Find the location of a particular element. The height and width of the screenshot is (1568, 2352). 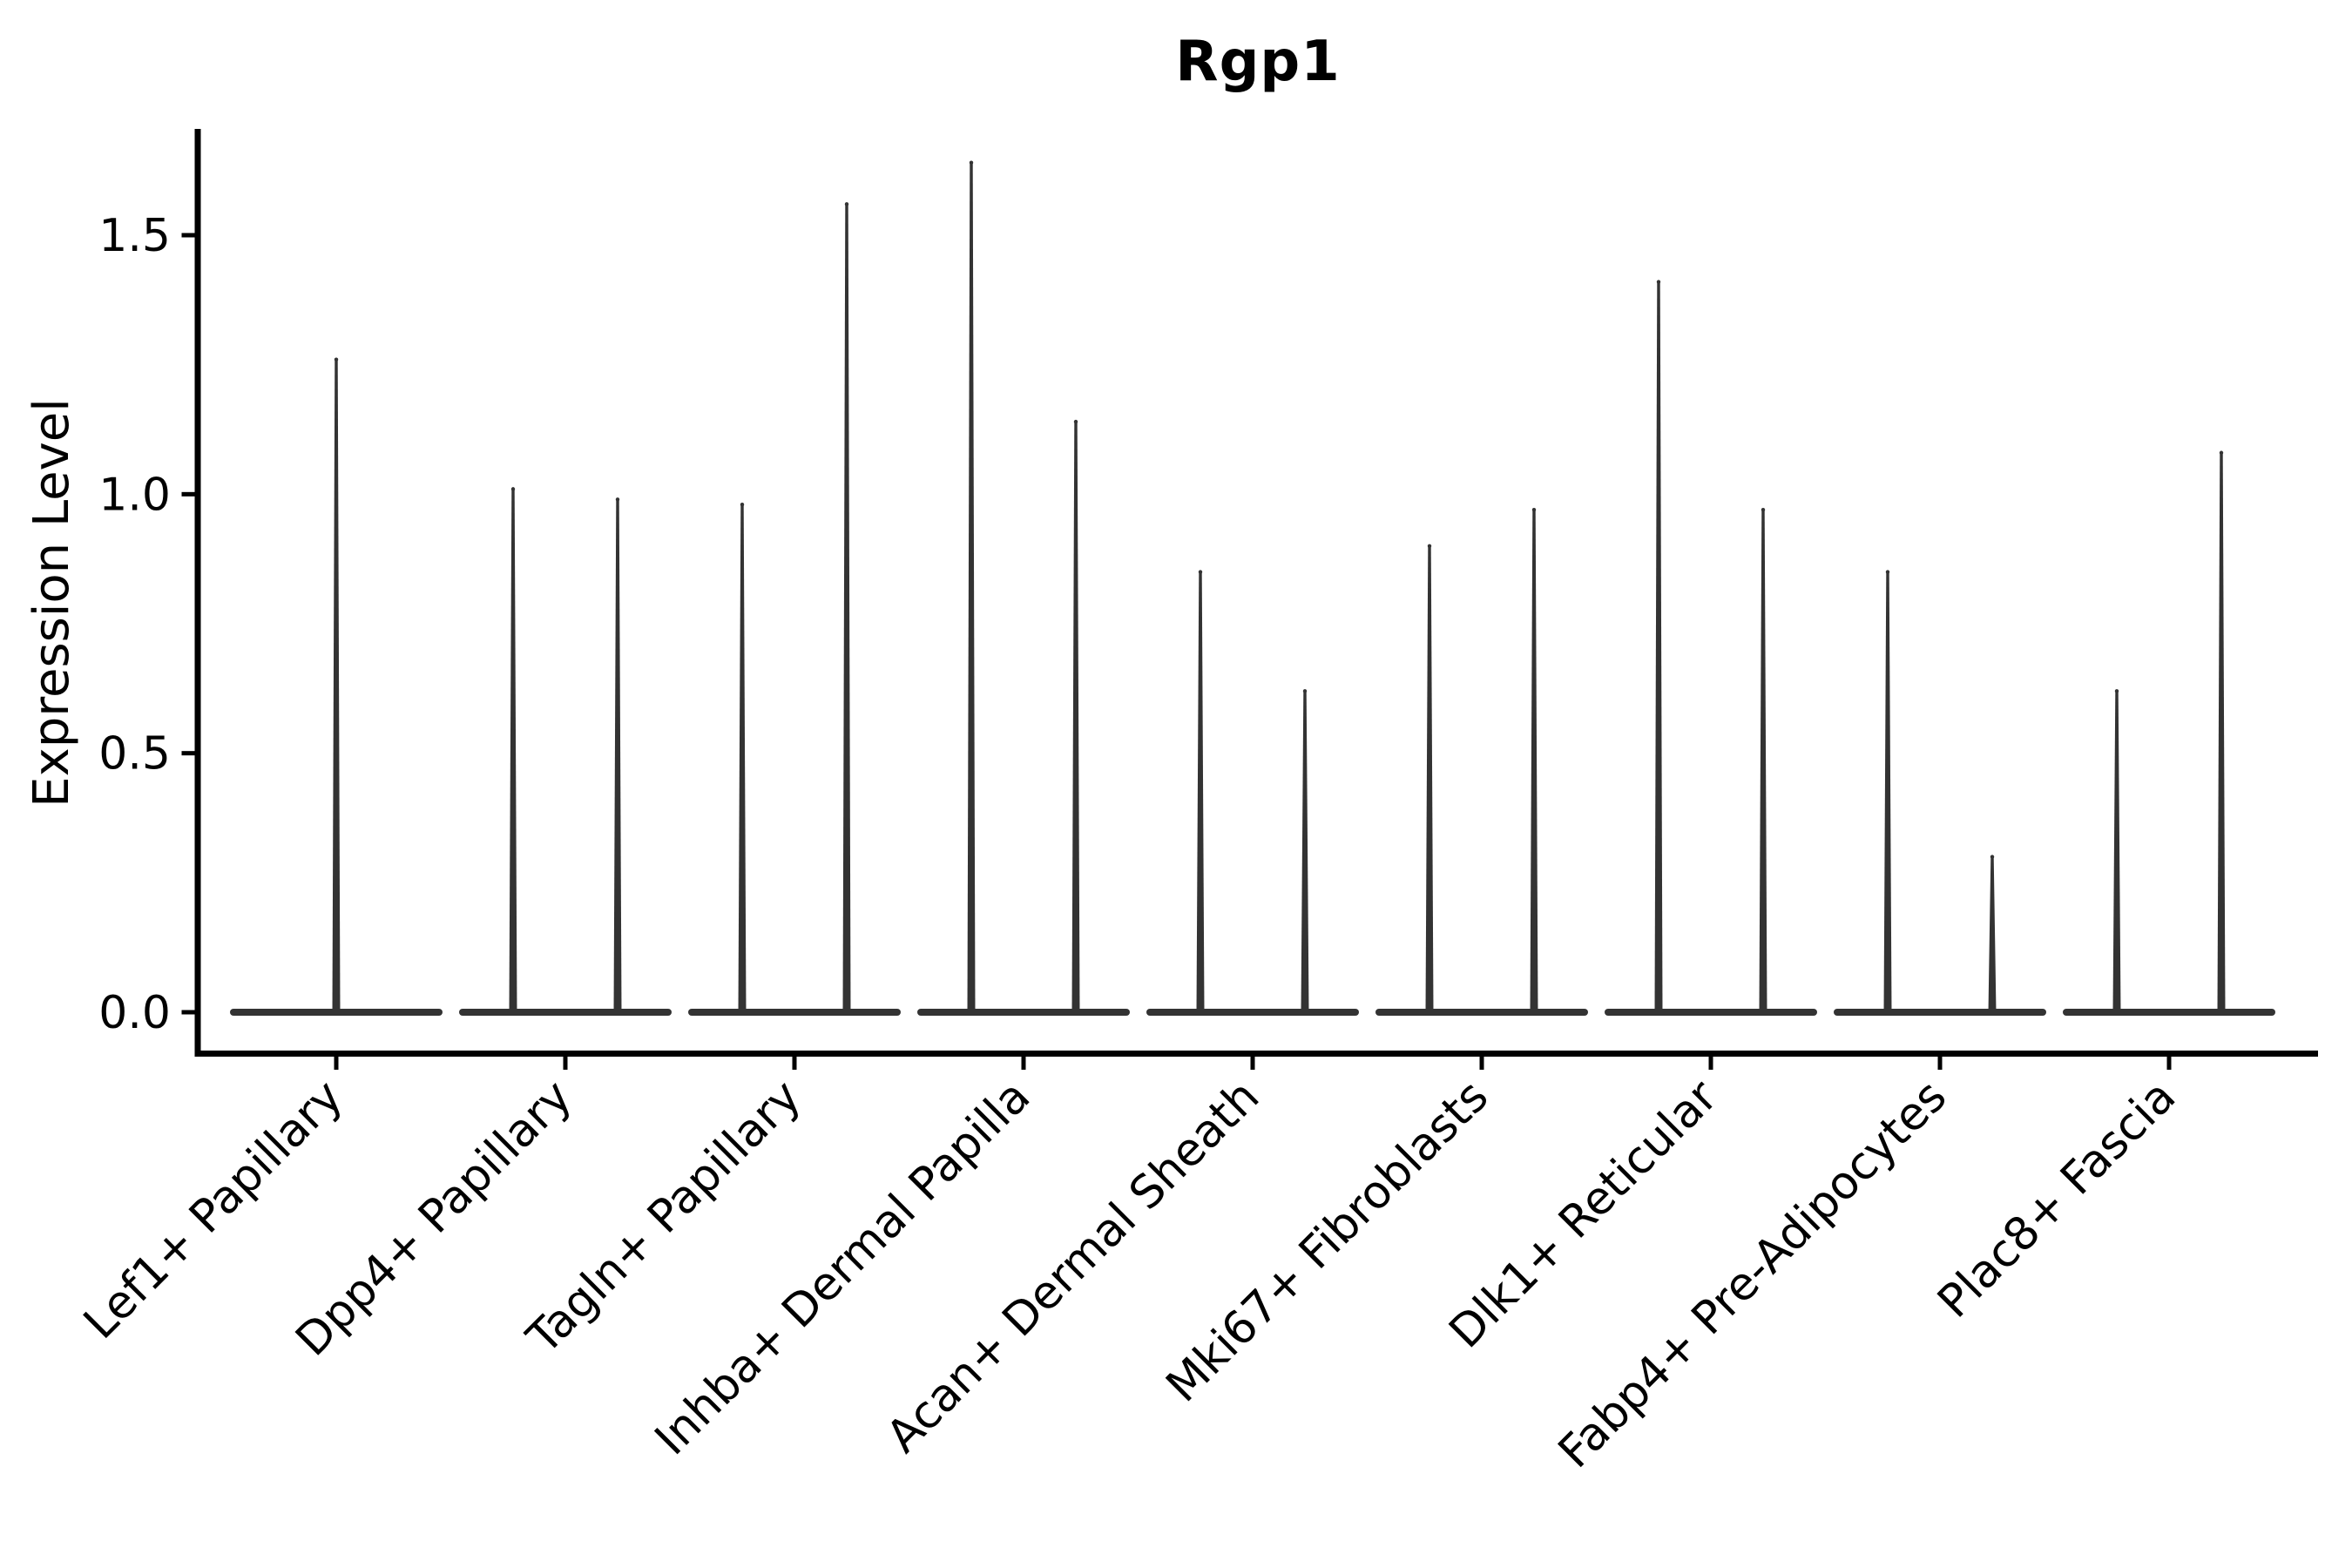

plot-title: Rgp1 is located at coordinates (1258, 62).